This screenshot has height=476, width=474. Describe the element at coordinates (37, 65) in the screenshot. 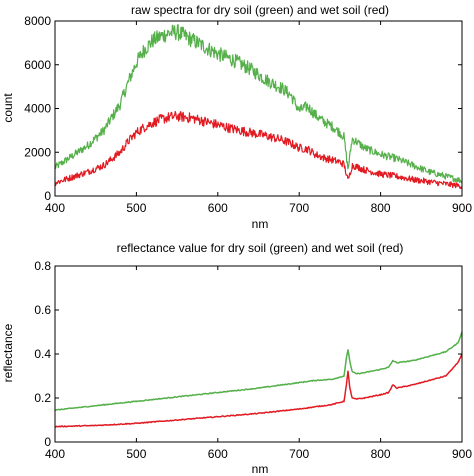

I see `y-tick-label: 6000` at that location.